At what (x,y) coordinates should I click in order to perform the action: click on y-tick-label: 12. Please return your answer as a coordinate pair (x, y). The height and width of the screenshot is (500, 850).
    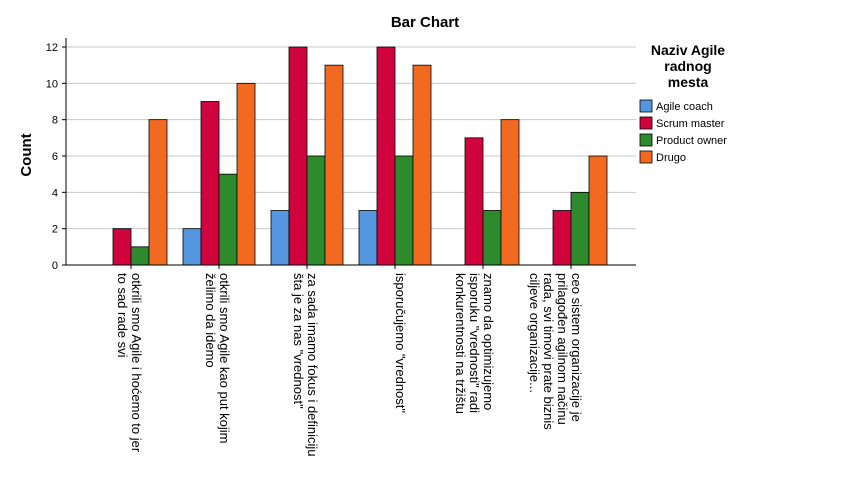
    Looking at the image, I should click on (52, 48).